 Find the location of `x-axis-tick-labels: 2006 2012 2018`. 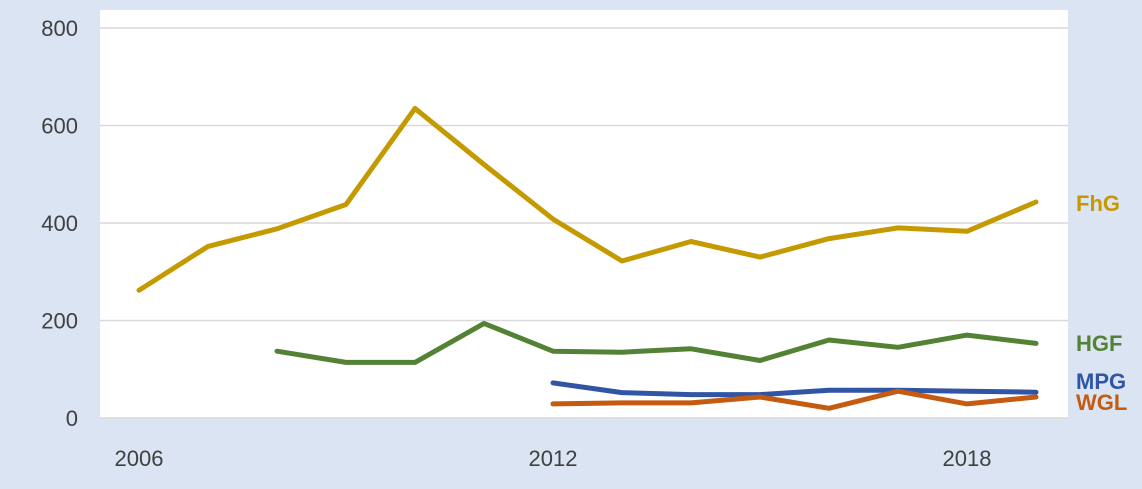

x-axis-tick-labels: 2006 2012 2018 is located at coordinates (553, 458).